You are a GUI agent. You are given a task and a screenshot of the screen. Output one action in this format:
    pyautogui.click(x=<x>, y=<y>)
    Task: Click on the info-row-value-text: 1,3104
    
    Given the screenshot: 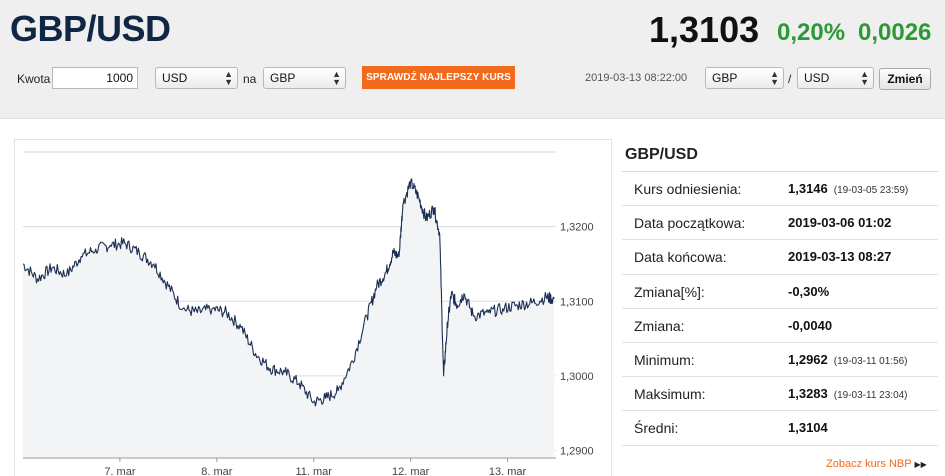 What is the action you would take?
    pyautogui.click(x=808, y=428)
    